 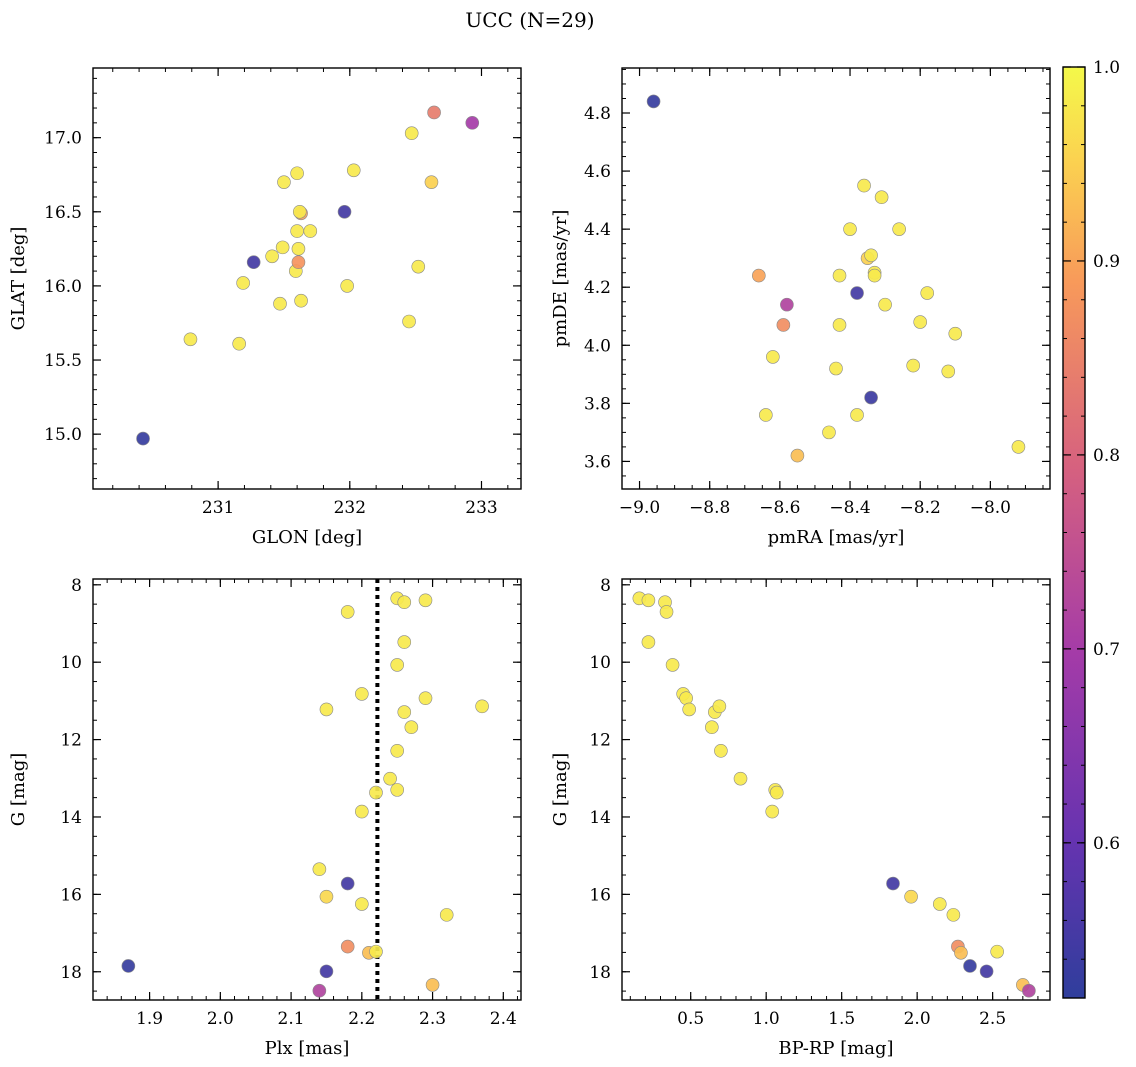 What do you see at coordinates (1091, 528) in the screenshot?
I see `colorbar: 0.6 0.7 0.8 0.9 1.0` at bounding box center [1091, 528].